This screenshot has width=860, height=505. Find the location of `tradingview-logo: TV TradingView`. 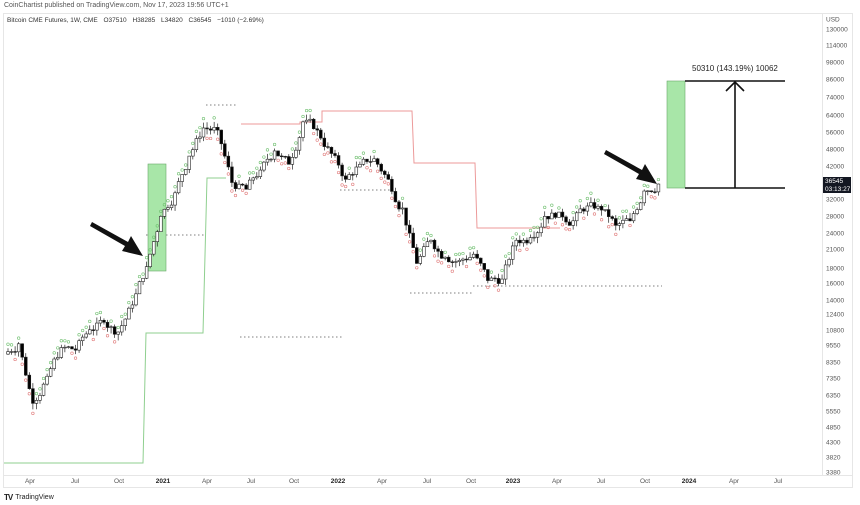

tradingview-logo: TV TradingView is located at coordinates (29, 497).